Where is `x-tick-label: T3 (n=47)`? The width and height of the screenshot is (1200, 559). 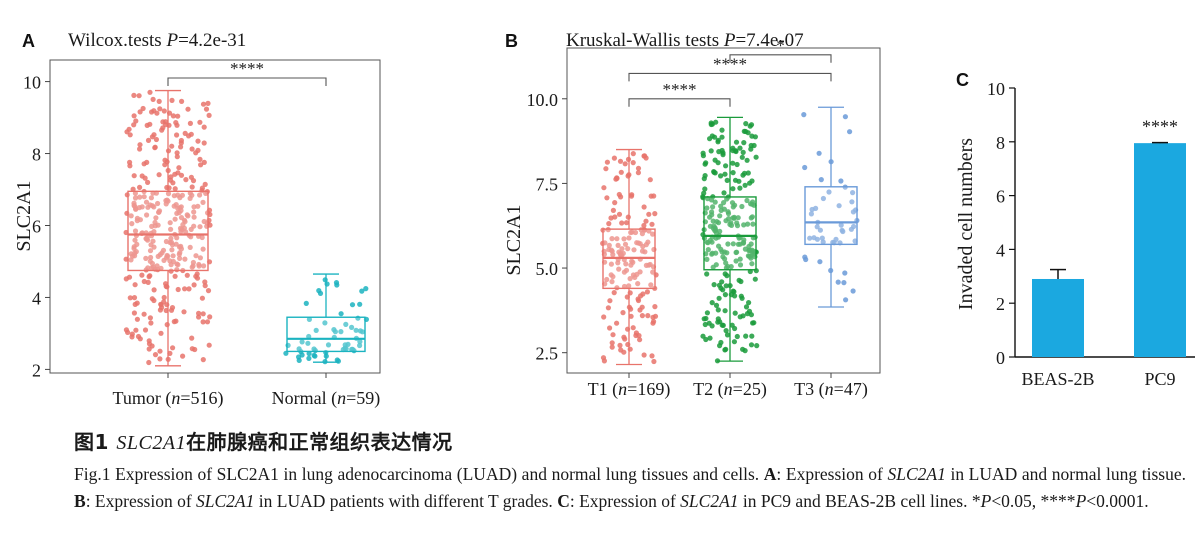
x-tick-label: T3 (n=47) is located at coordinates (831, 389).